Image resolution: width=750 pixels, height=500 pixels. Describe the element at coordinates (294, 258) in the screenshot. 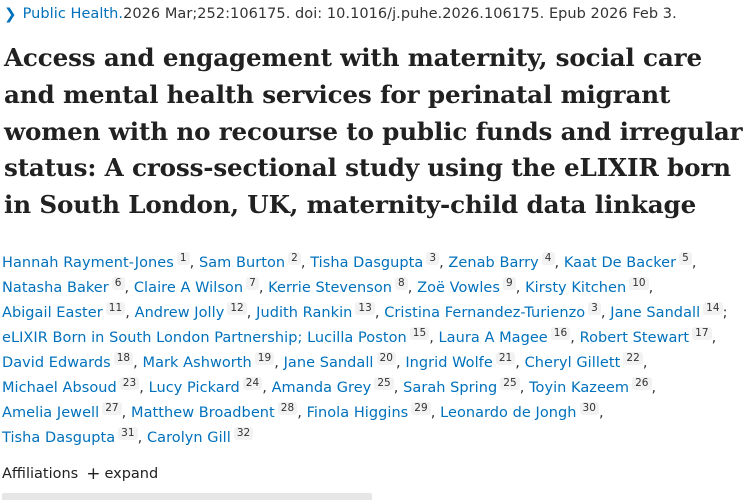

I see `affiliation-number: 2` at that location.